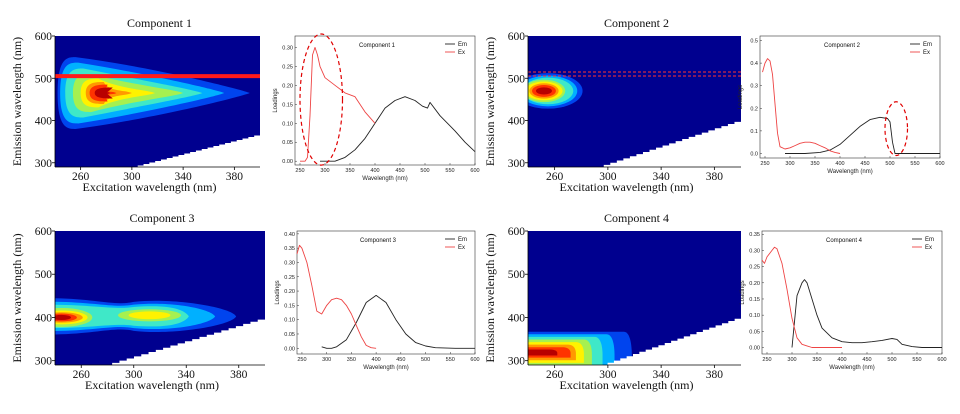 The width and height of the screenshot is (960, 414). I want to click on panel-title: Component 1, so click(159, 23).